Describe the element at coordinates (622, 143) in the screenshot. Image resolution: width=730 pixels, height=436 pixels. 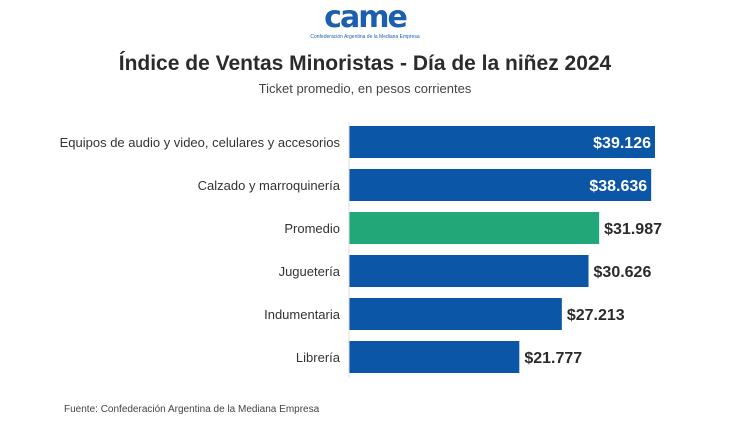
I see `data-label: $39.126` at that location.